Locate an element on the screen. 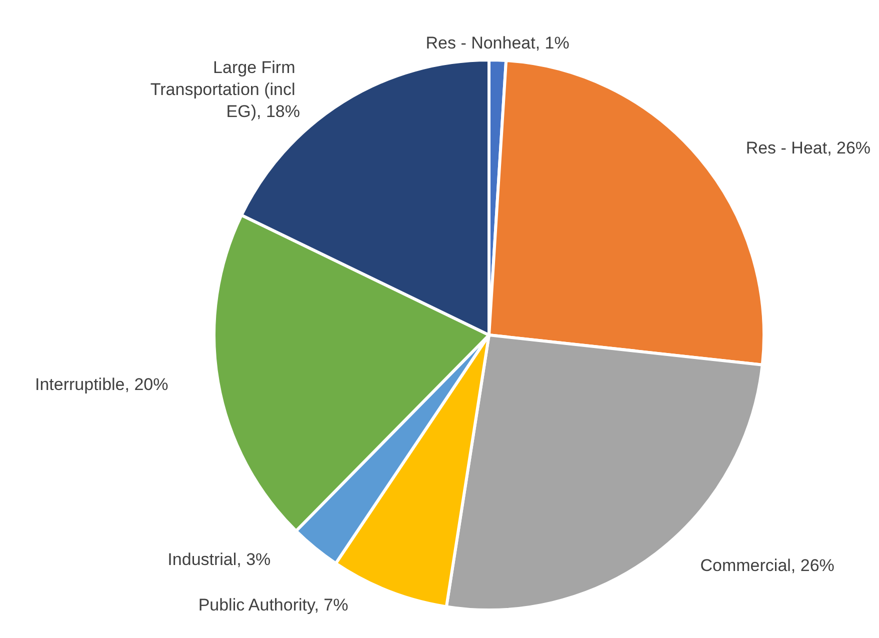 This screenshot has height=638, width=879. slice-label: Industrial, 3% is located at coordinates (219, 560).